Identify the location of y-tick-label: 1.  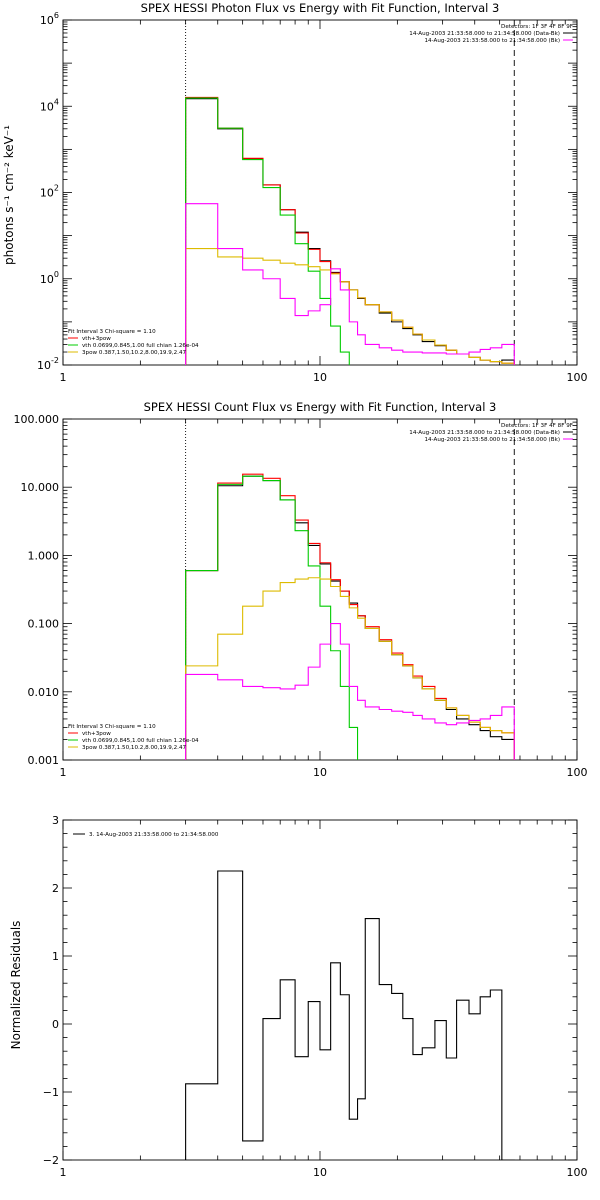
(55, 956).